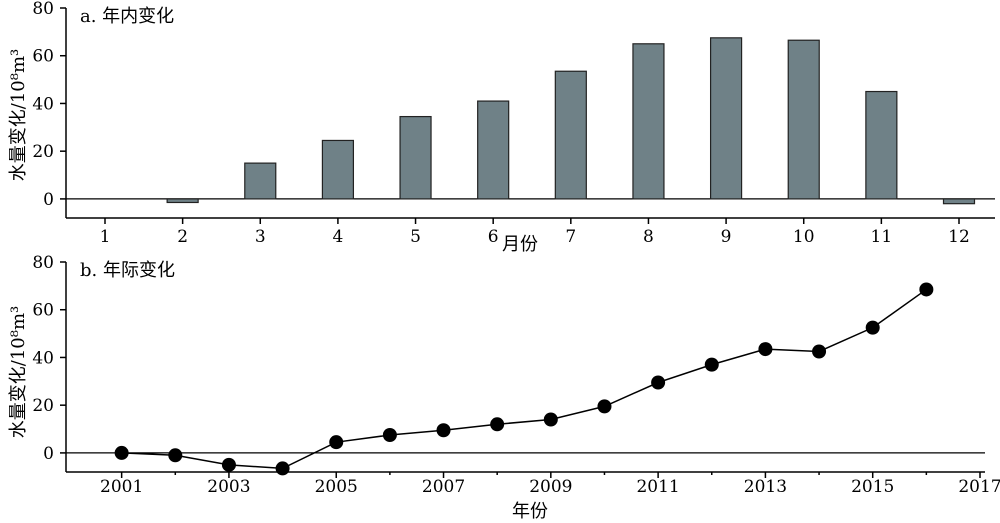 This screenshot has height=523, width=1000. I want to click on panel-b-x-tick-label: 2017, so click(979, 487).